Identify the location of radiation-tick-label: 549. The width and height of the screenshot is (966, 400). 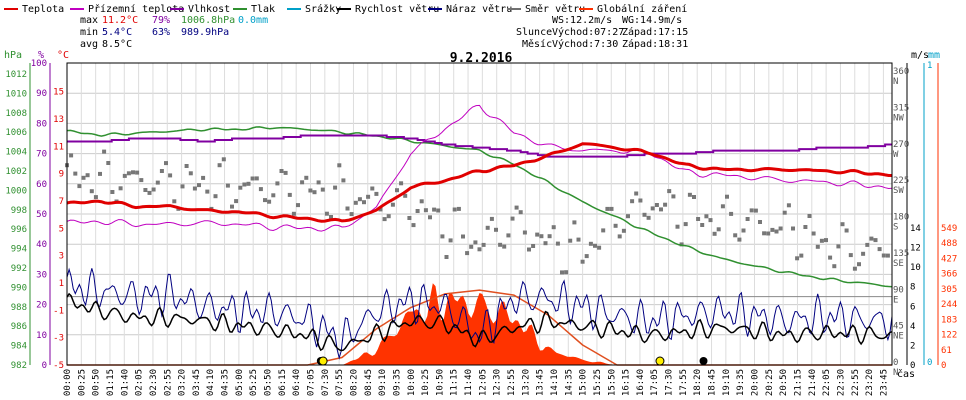
(949, 229).